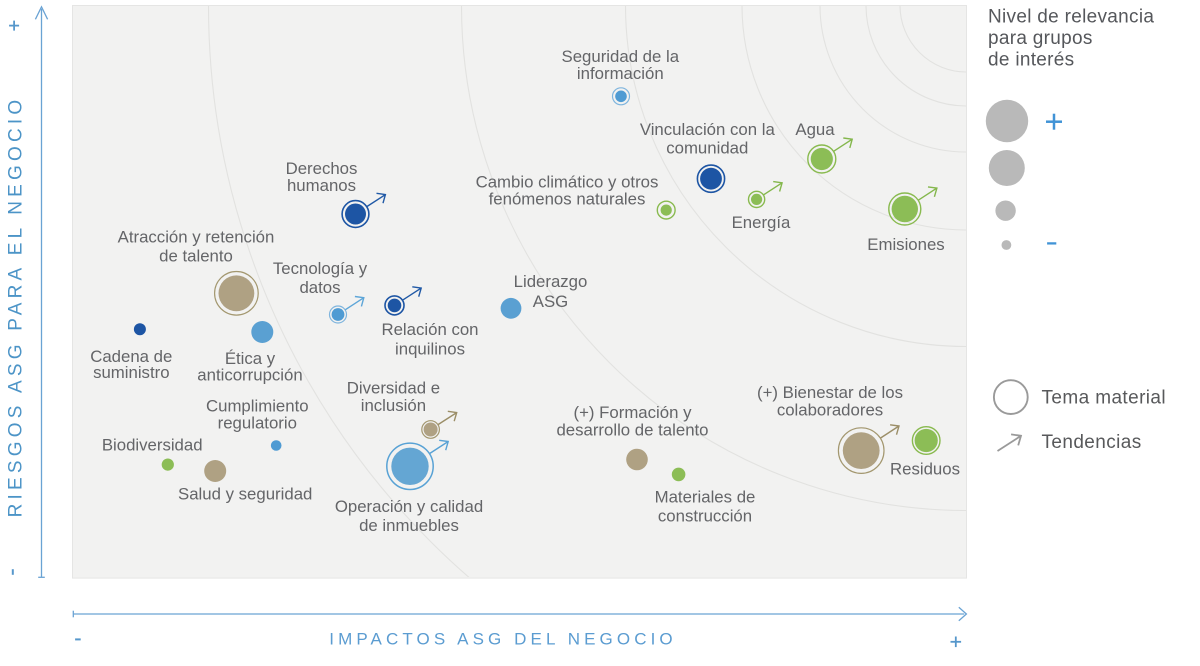 Image resolution: width=1200 pixels, height=666 pixels. What do you see at coordinates (551, 281) in the screenshot?
I see `svg-text: Liderazgo` at bounding box center [551, 281].